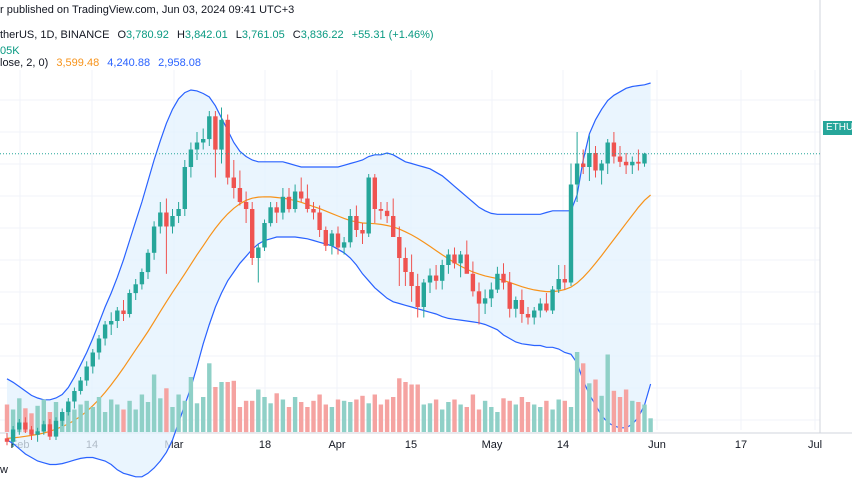 The image size is (852, 485). What do you see at coordinates (103, 63) in the screenshot?
I see `bollinger-line: lose, 2, 0) 3,599.48 4,240.88 2,958.08` at bounding box center [103, 63].